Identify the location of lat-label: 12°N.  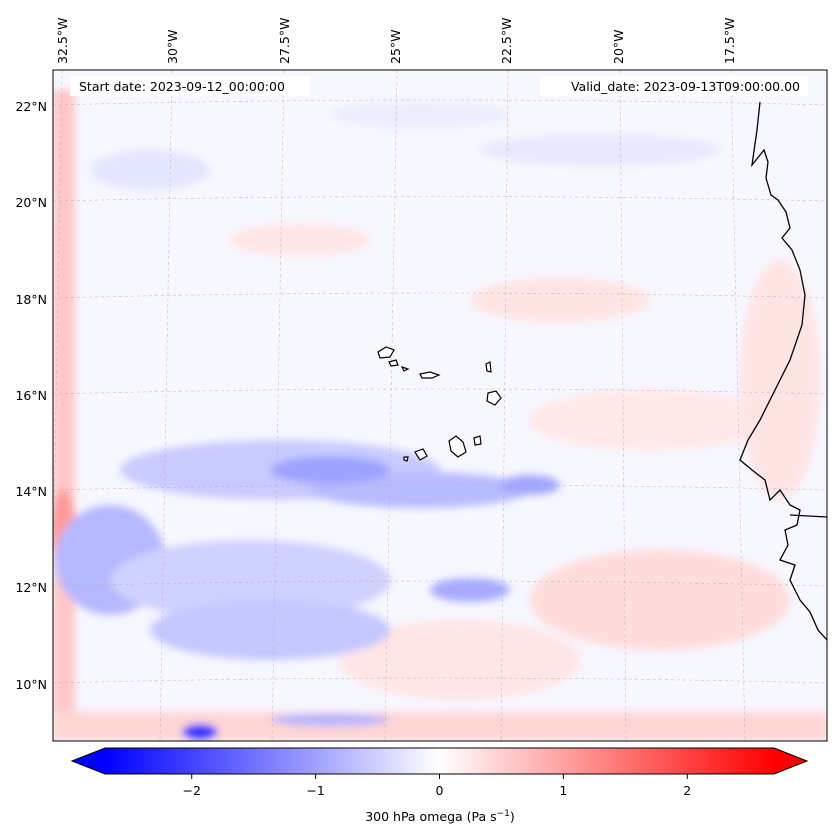
(31, 587).